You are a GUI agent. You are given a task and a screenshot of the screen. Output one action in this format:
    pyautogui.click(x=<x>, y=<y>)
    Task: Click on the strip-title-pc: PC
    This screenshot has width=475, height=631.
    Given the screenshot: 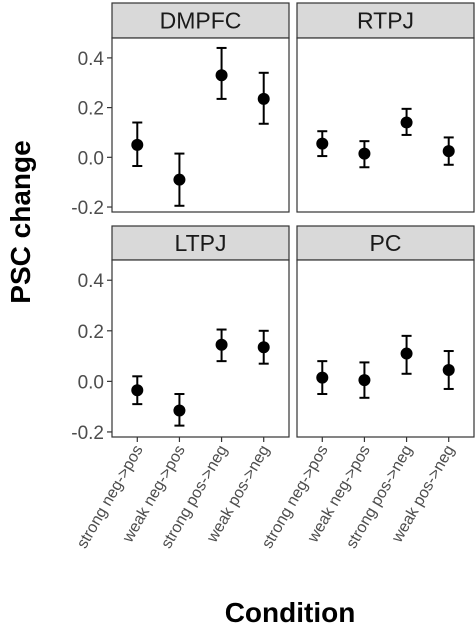 What is the action you would take?
    pyautogui.click(x=386, y=243)
    